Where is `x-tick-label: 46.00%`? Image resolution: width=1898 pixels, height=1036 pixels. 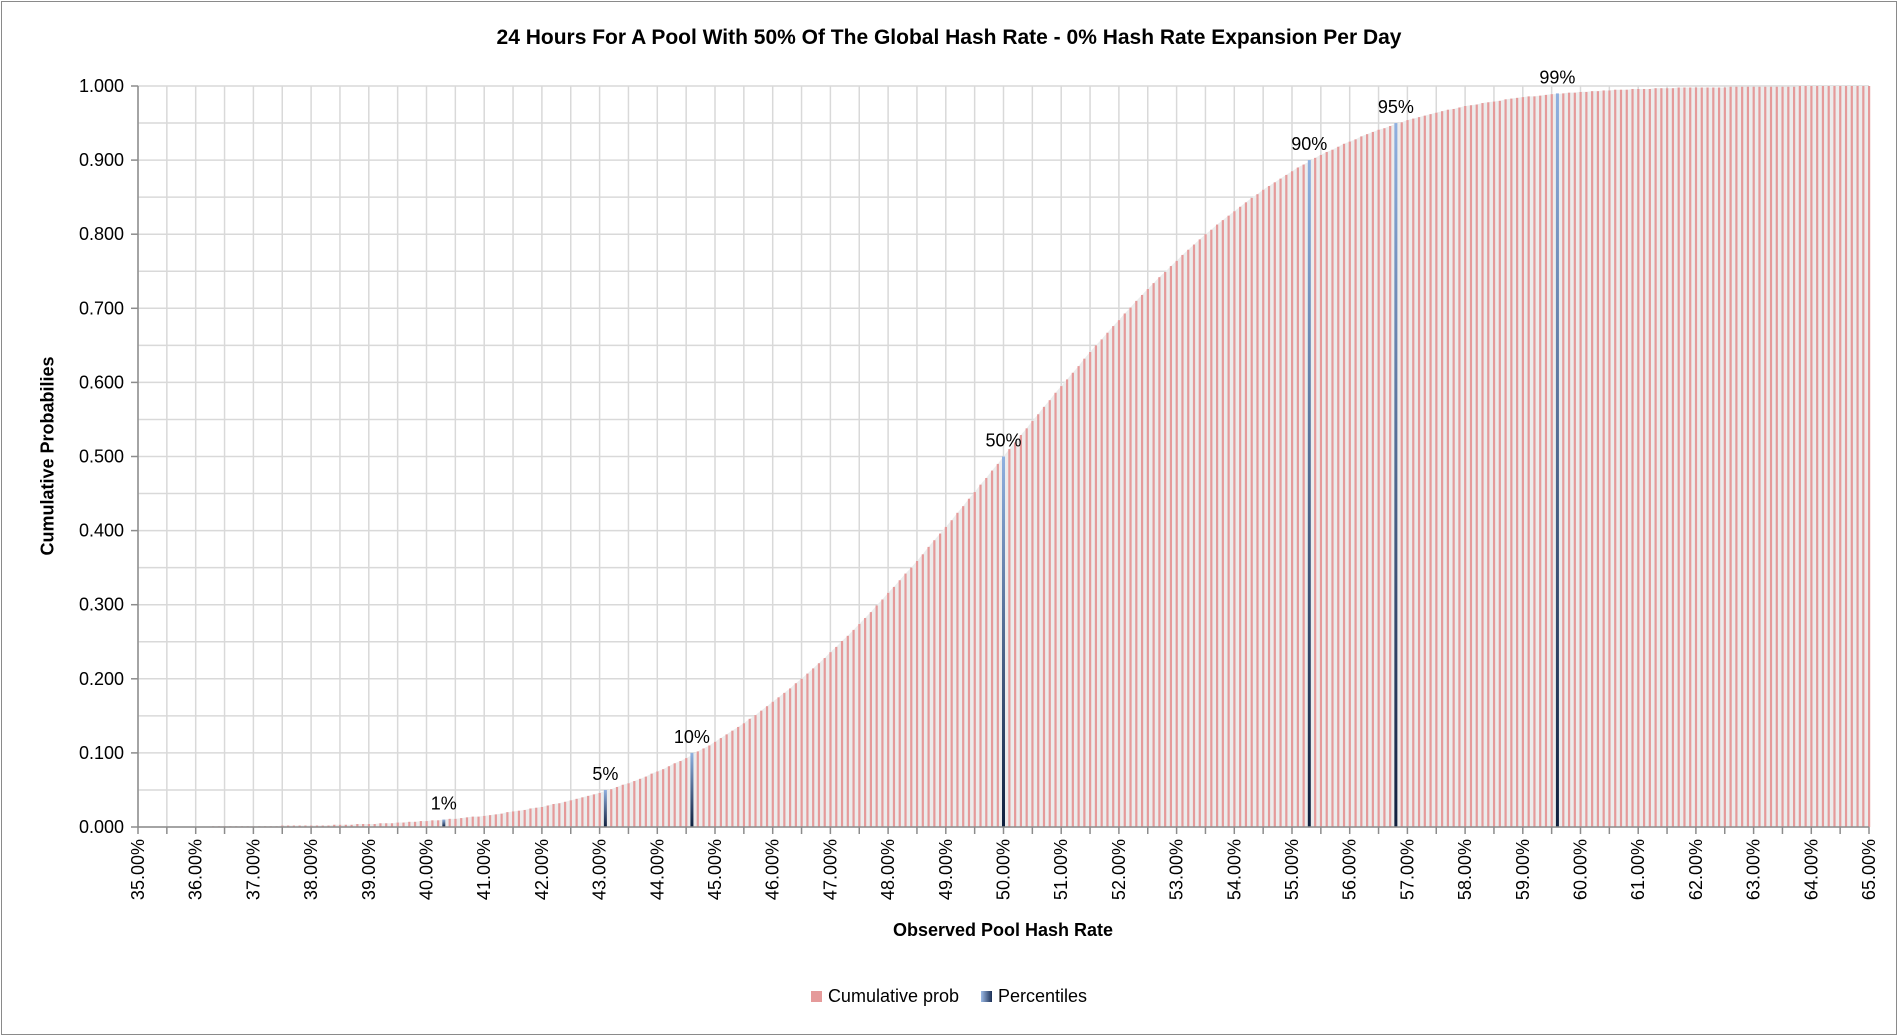
x-tick-label: 46.00% is located at coordinates (773, 869).